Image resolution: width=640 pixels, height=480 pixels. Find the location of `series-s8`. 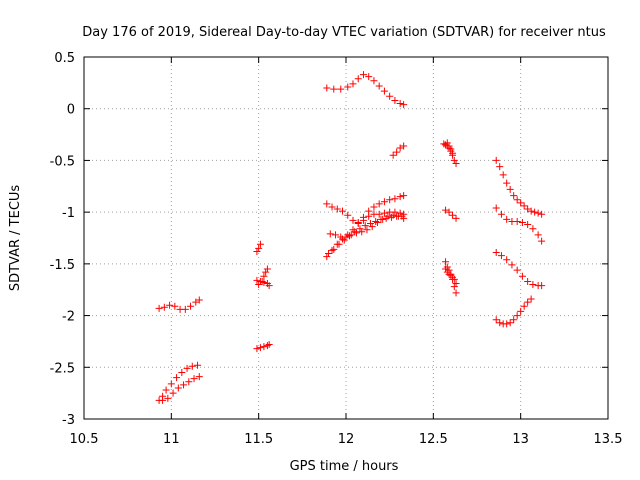

series-s8 is located at coordinates (365, 90).